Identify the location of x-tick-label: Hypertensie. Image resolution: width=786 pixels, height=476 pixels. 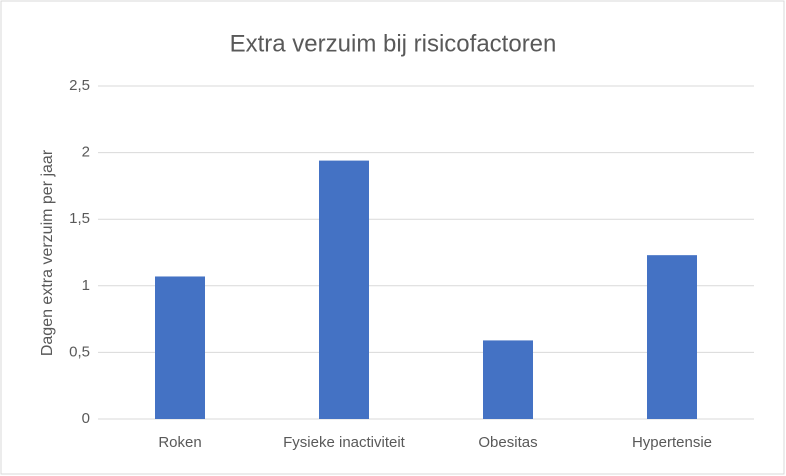
(672, 442).